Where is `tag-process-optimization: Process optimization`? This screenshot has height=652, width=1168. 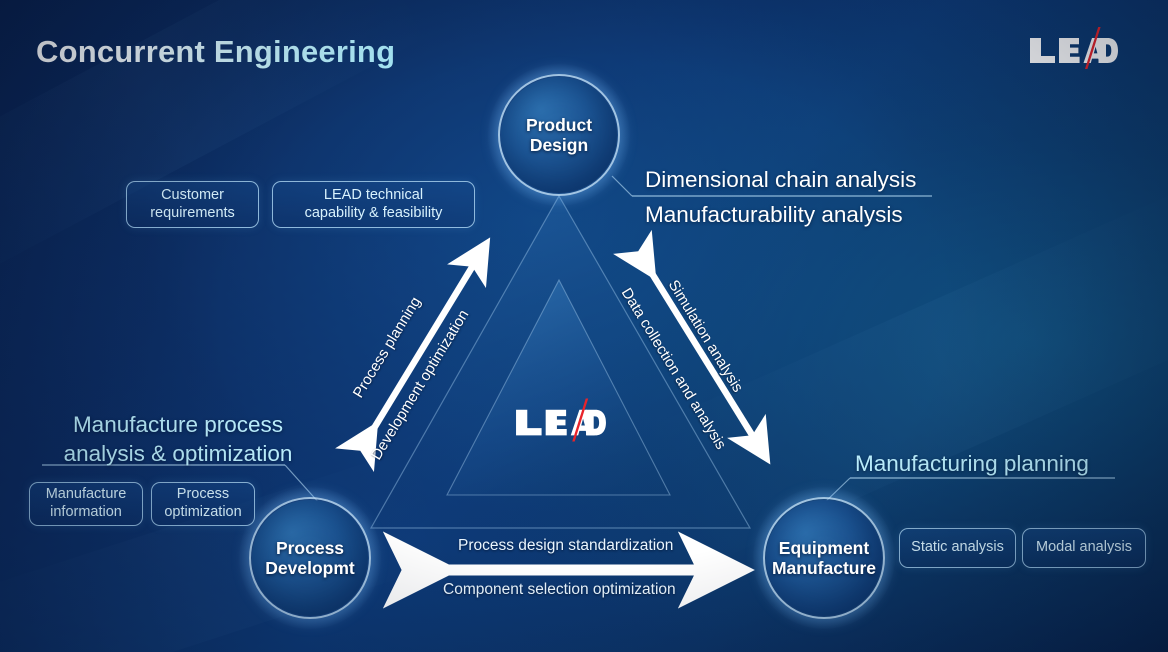 tag-process-optimization: Process optimization is located at coordinates (203, 504).